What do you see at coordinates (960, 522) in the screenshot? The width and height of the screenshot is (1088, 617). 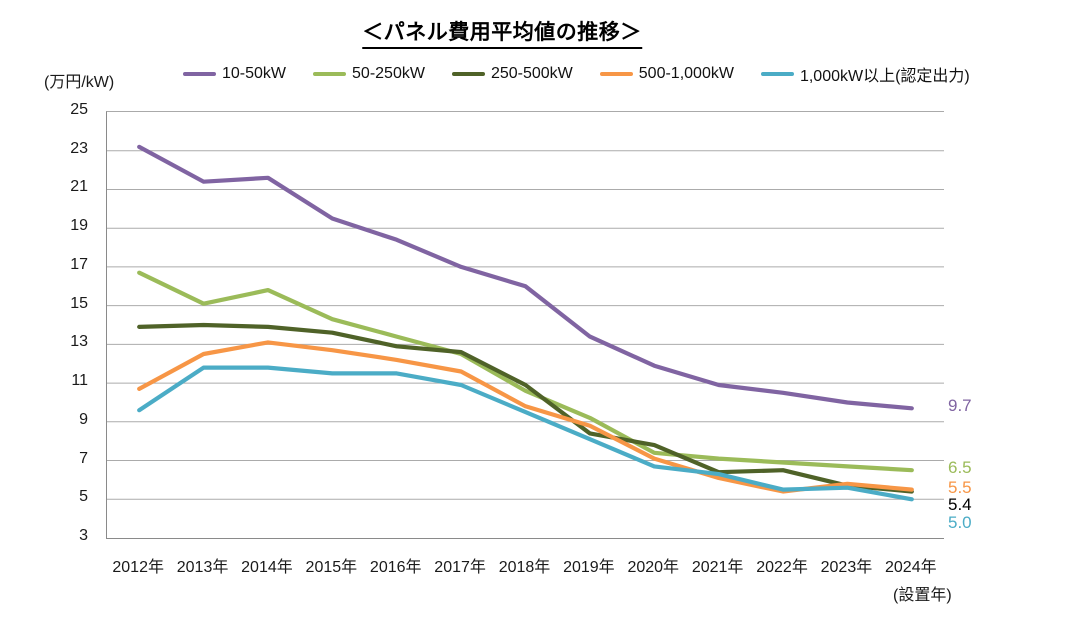 I see `end-value-label: 5.0` at bounding box center [960, 522].